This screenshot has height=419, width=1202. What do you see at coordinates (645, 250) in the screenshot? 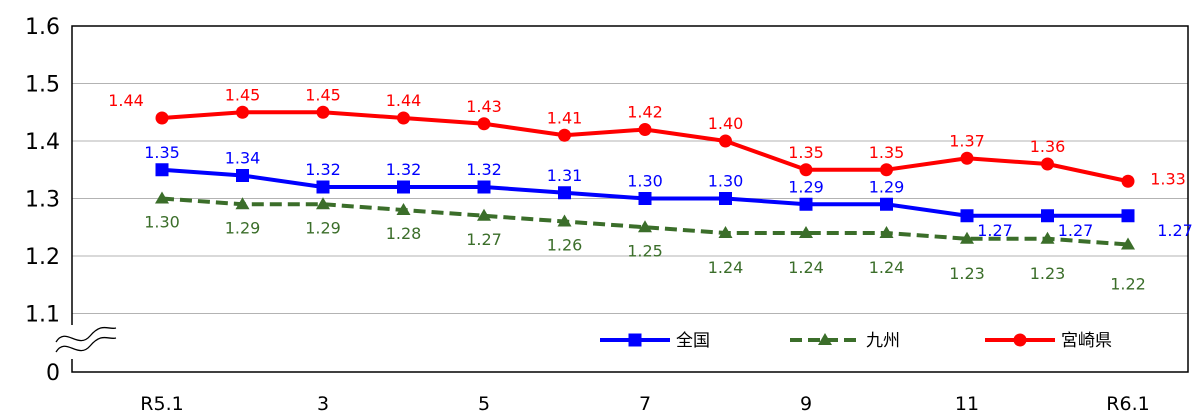
I see `data-label: 1.25` at bounding box center [645, 250].